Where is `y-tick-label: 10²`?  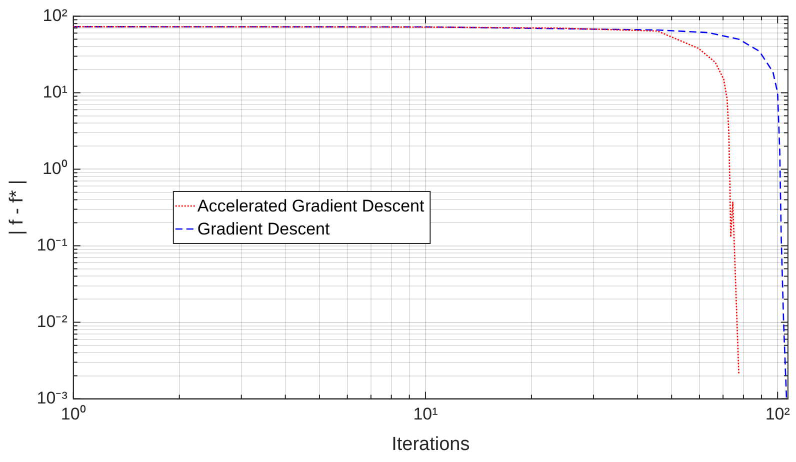
y-tick-label: 10² is located at coordinates (55, 15).